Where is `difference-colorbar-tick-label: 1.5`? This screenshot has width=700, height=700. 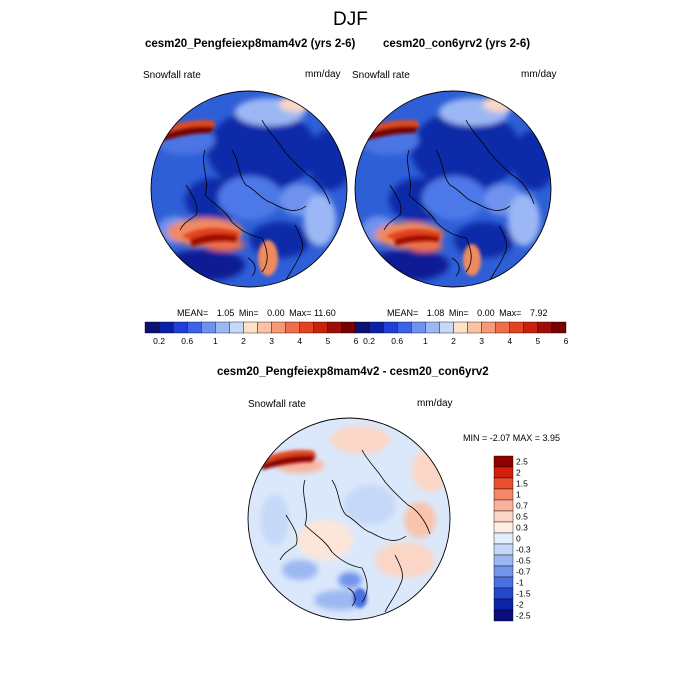
difference-colorbar-tick-label: 1.5 is located at coordinates (522, 484).